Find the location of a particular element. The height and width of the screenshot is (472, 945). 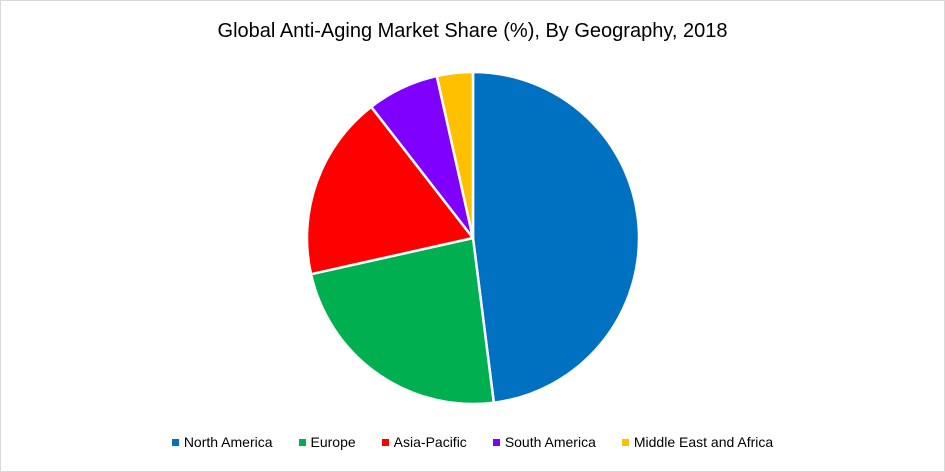

legend-label: Europe is located at coordinates (333, 442).